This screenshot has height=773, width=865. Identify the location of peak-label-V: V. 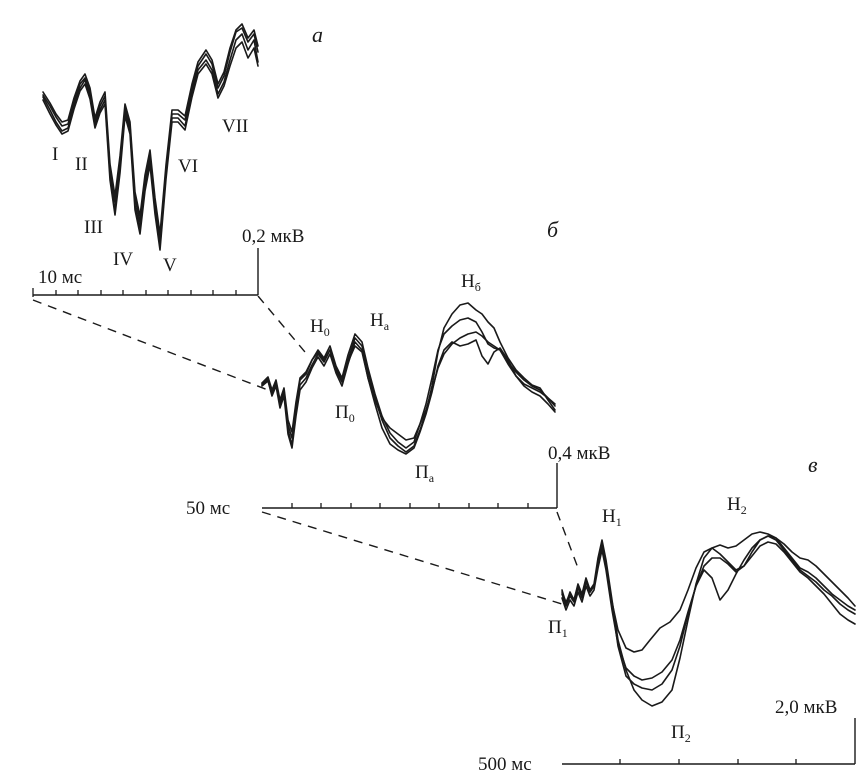
(170, 265).